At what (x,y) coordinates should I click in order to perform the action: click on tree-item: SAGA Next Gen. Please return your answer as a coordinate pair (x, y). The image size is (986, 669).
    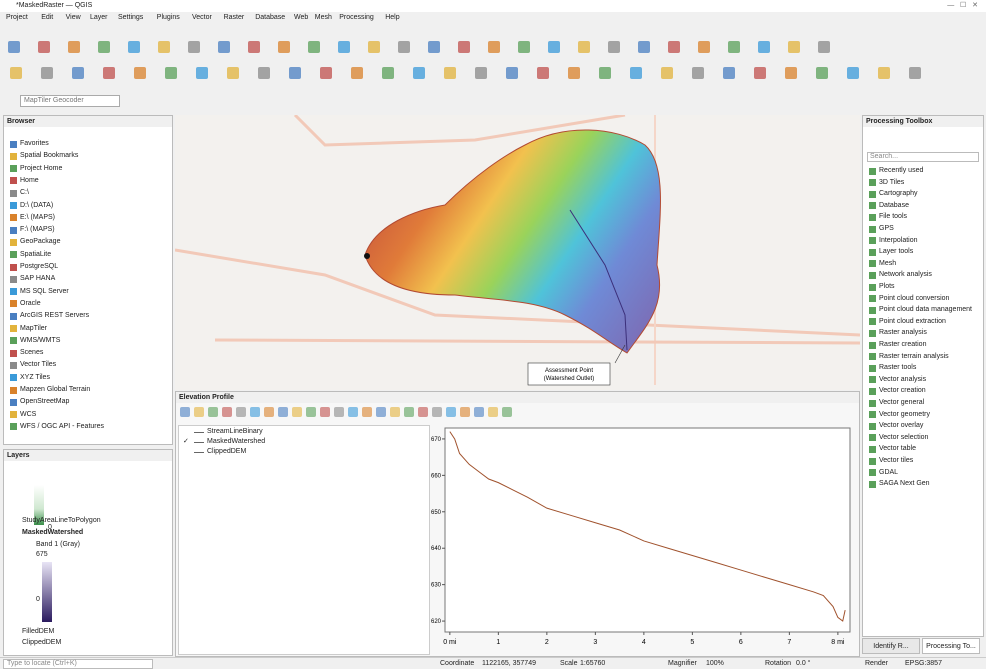
    Looking at the image, I should click on (899, 484).